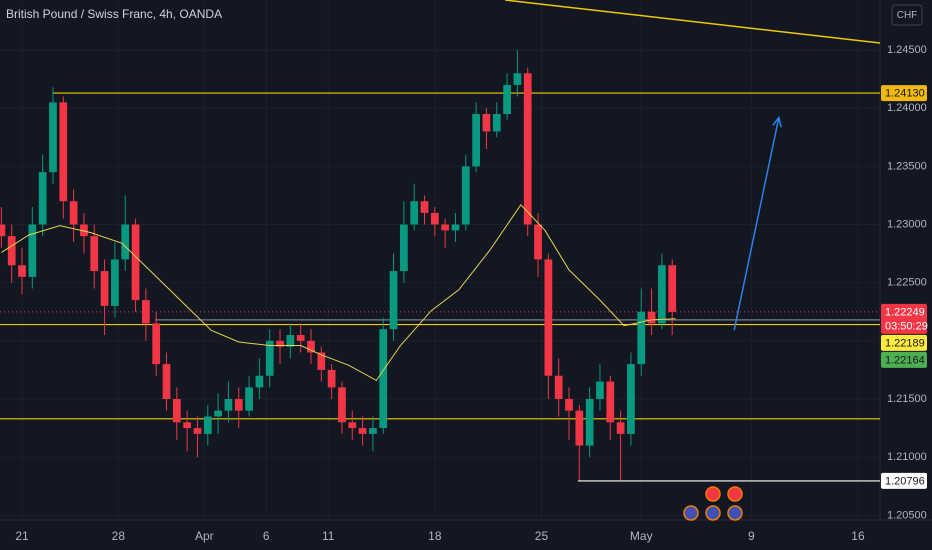  What do you see at coordinates (907, 50) in the screenshot?
I see `y-tick-label: 1.24500` at bounding box center [907, 50].